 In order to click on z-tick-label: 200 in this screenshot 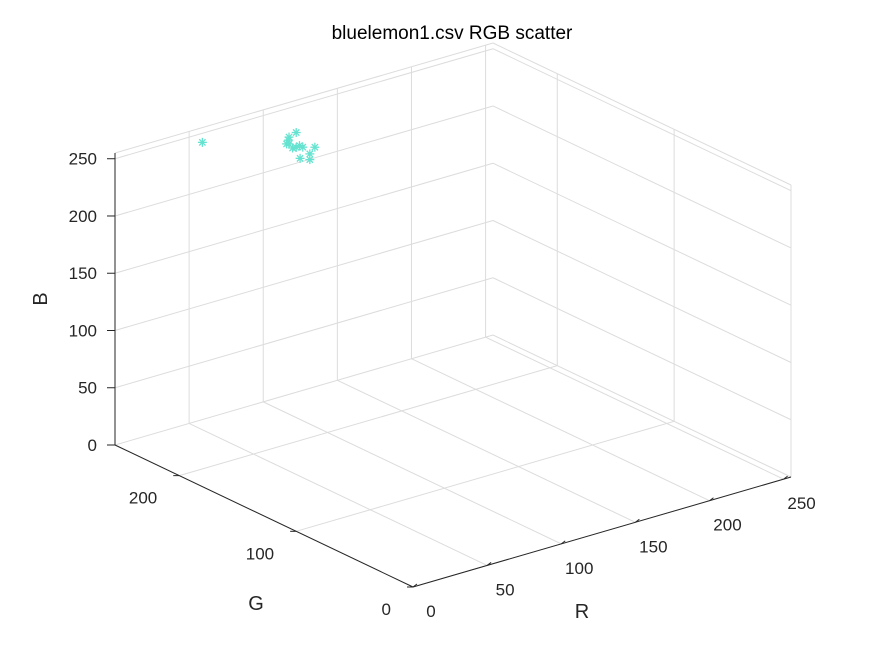, I will do `click(83, 216)`.